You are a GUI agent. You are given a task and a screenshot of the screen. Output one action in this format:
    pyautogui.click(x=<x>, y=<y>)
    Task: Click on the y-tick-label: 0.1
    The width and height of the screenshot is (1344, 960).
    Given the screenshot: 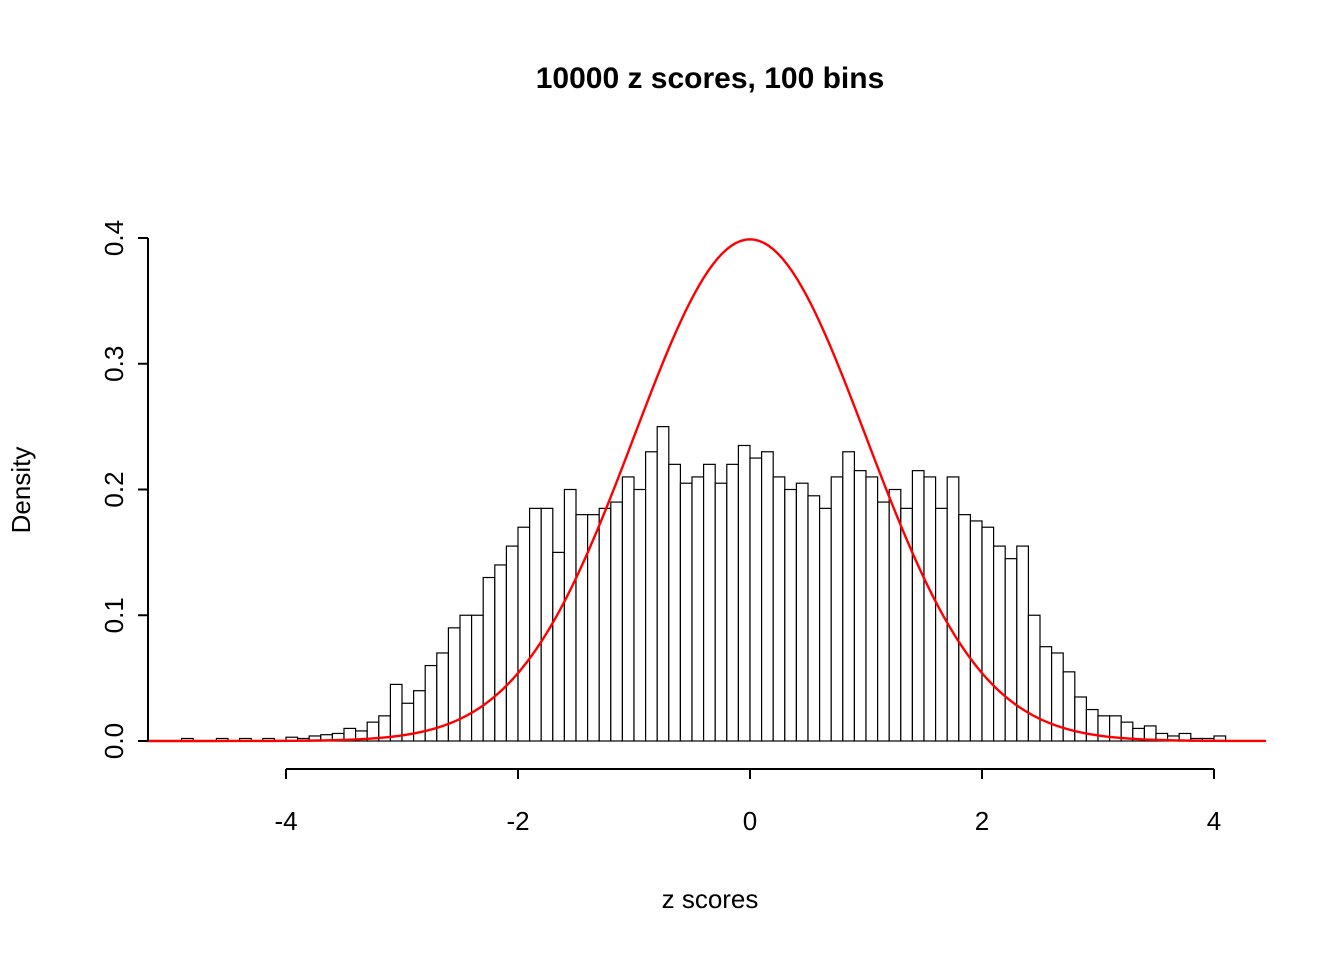 What is the action you would take?
    pyautogui.click(x=114, y=615)
    